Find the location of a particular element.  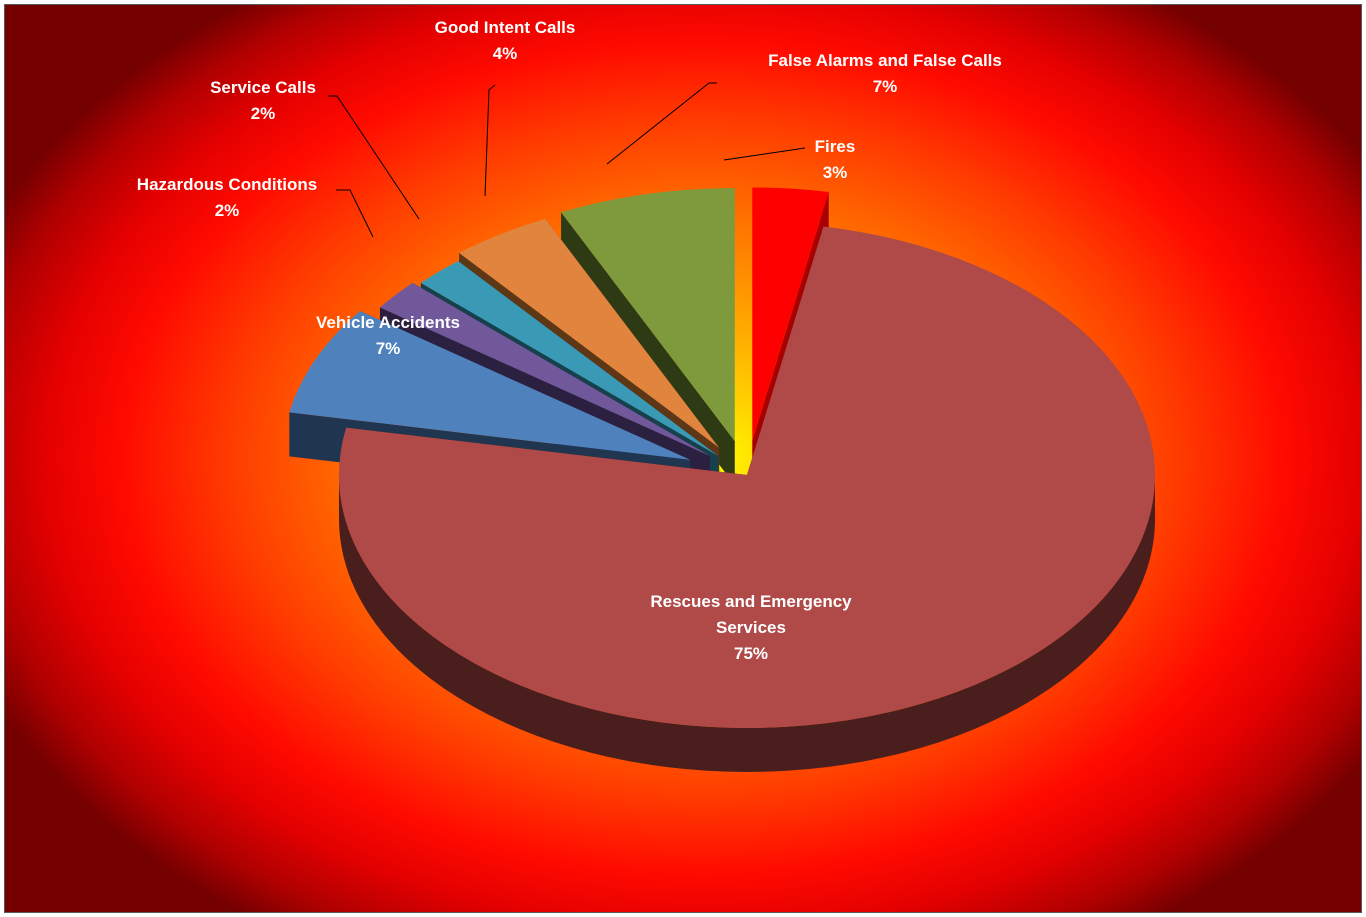

slice-label-1: Rescues and Emergency Services is located at coordinates (751, 614).